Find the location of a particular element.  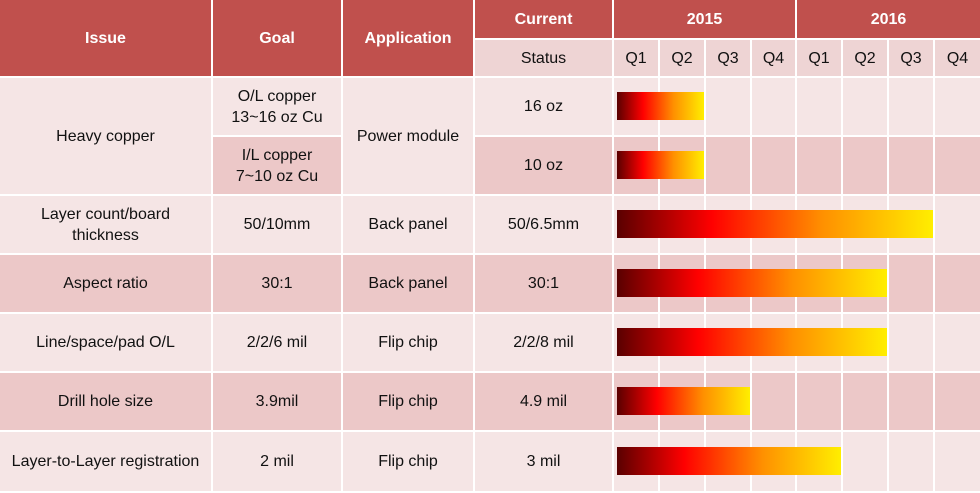

issue-cell: Layer-to-Layer registration is located at coordinates (106, 462).